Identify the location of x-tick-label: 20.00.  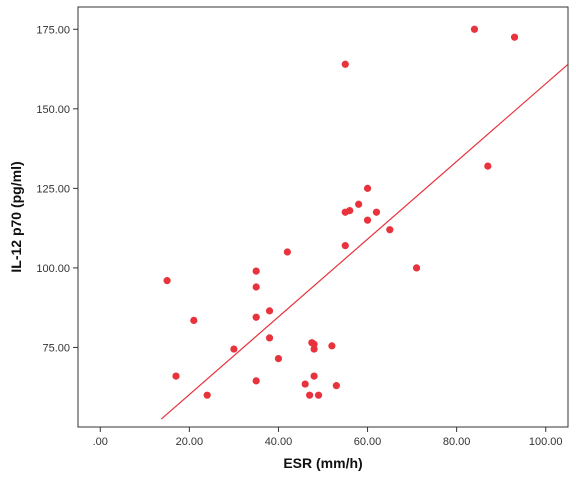
(190, 442).